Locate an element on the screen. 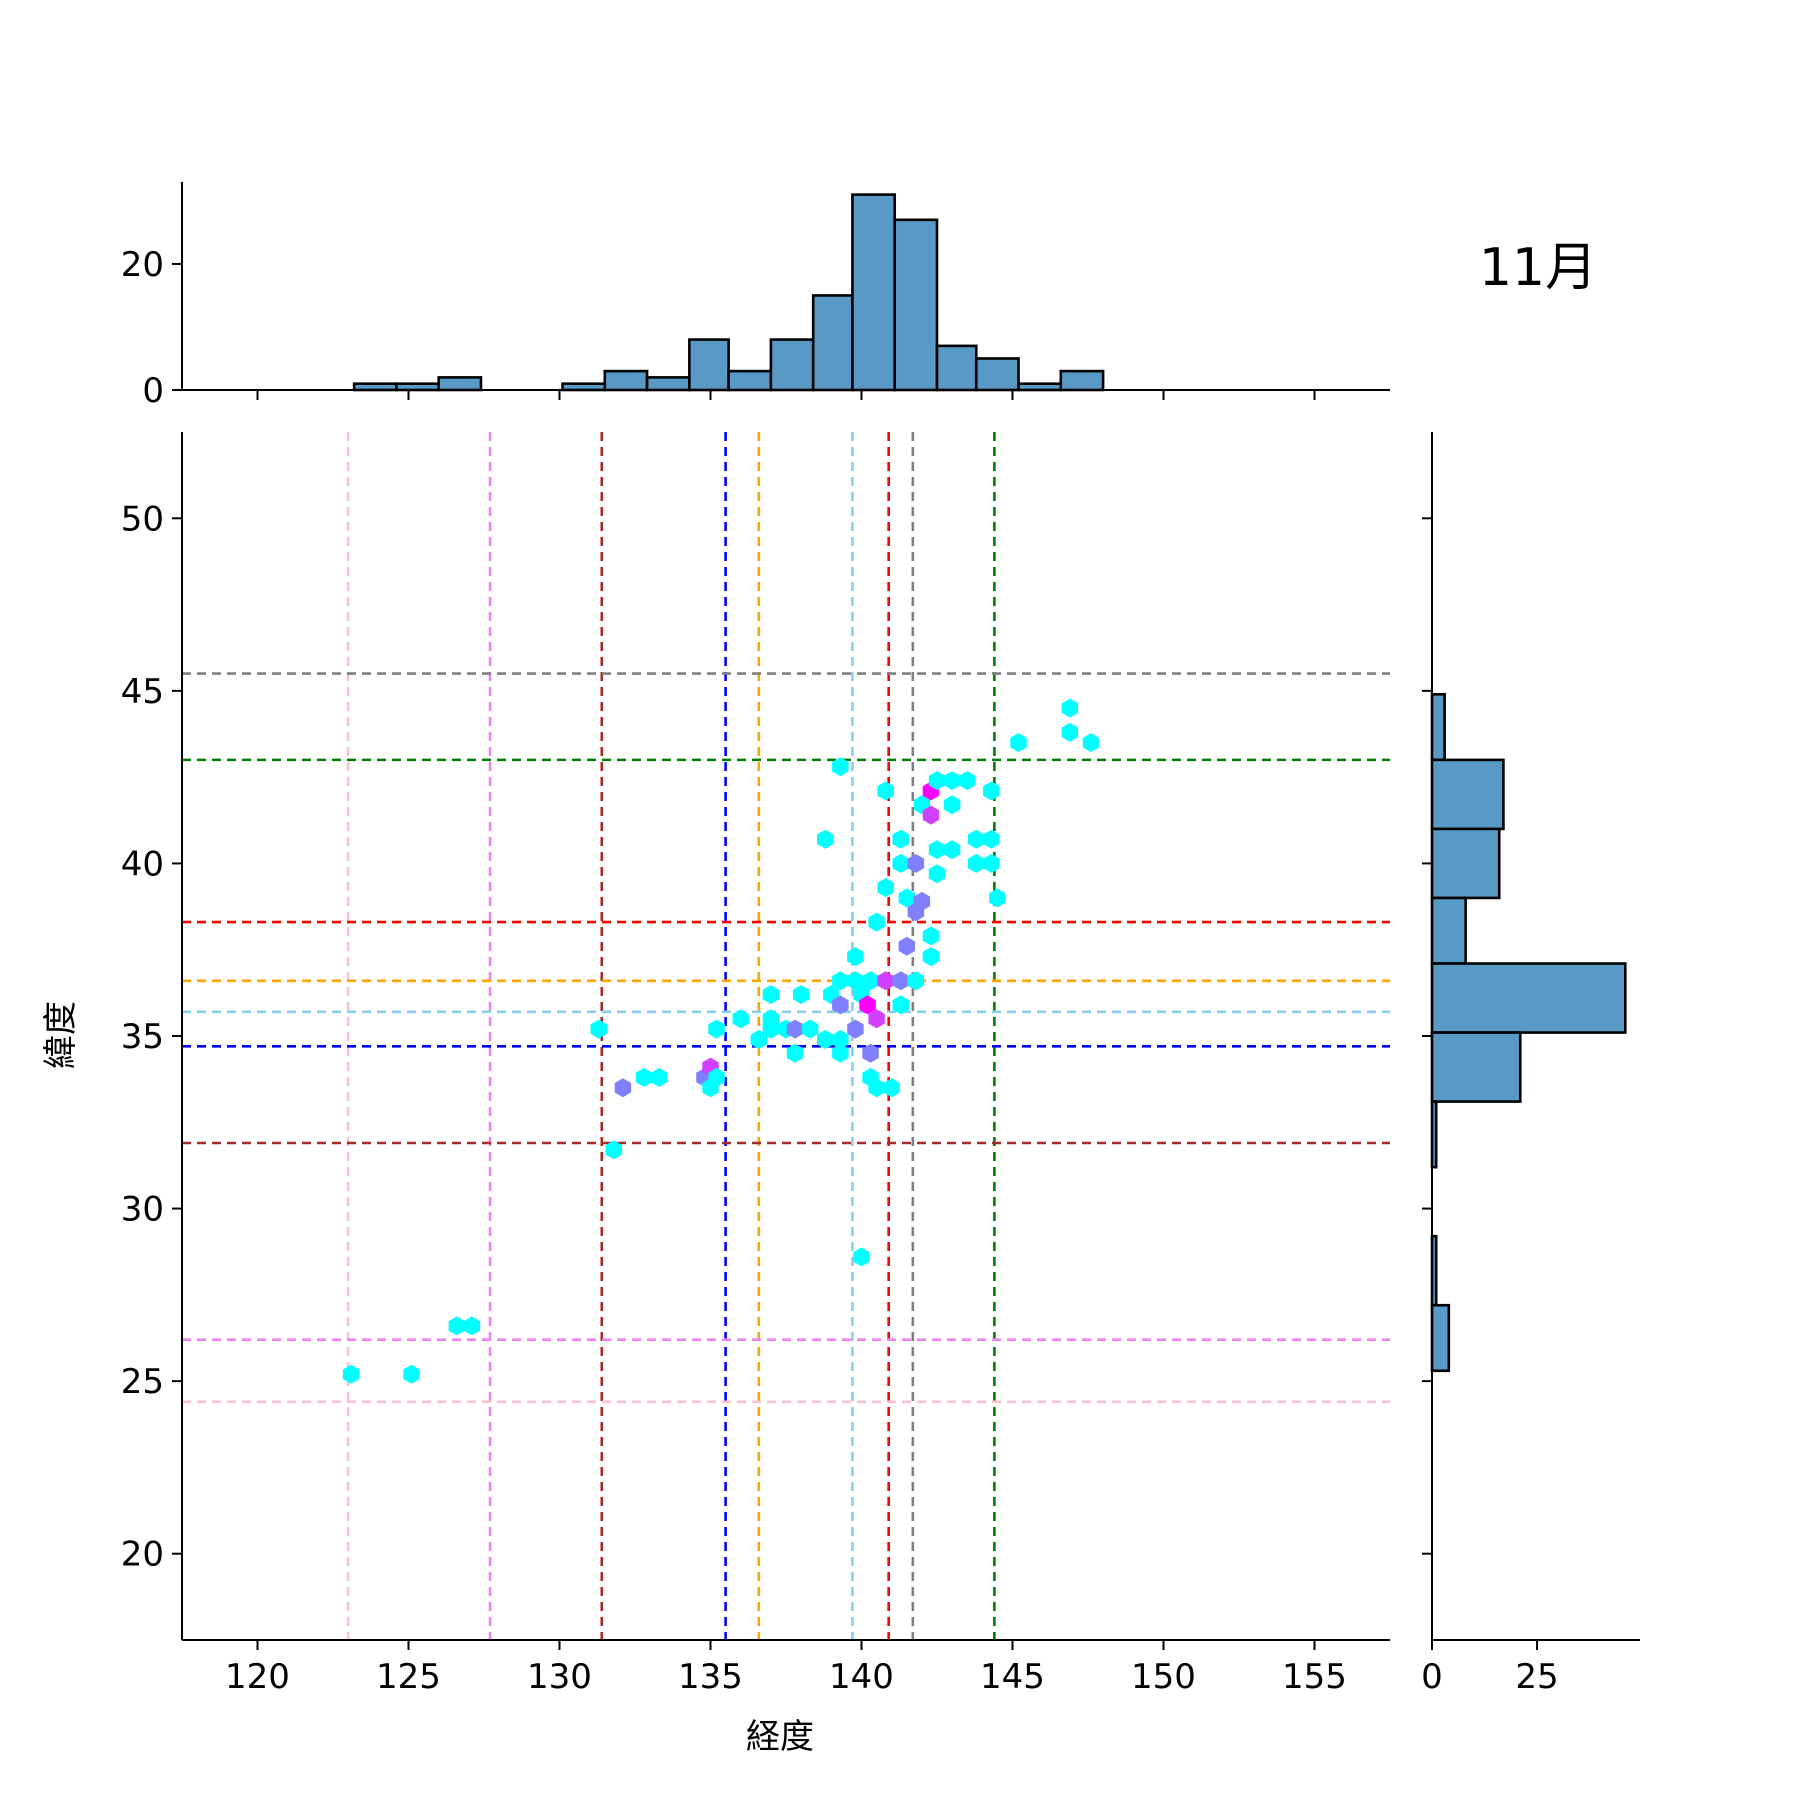 Image resolution: width=1800 pixels, height=1800 pixels. chart-title: 11月 is located at coordinates (1538, 268).